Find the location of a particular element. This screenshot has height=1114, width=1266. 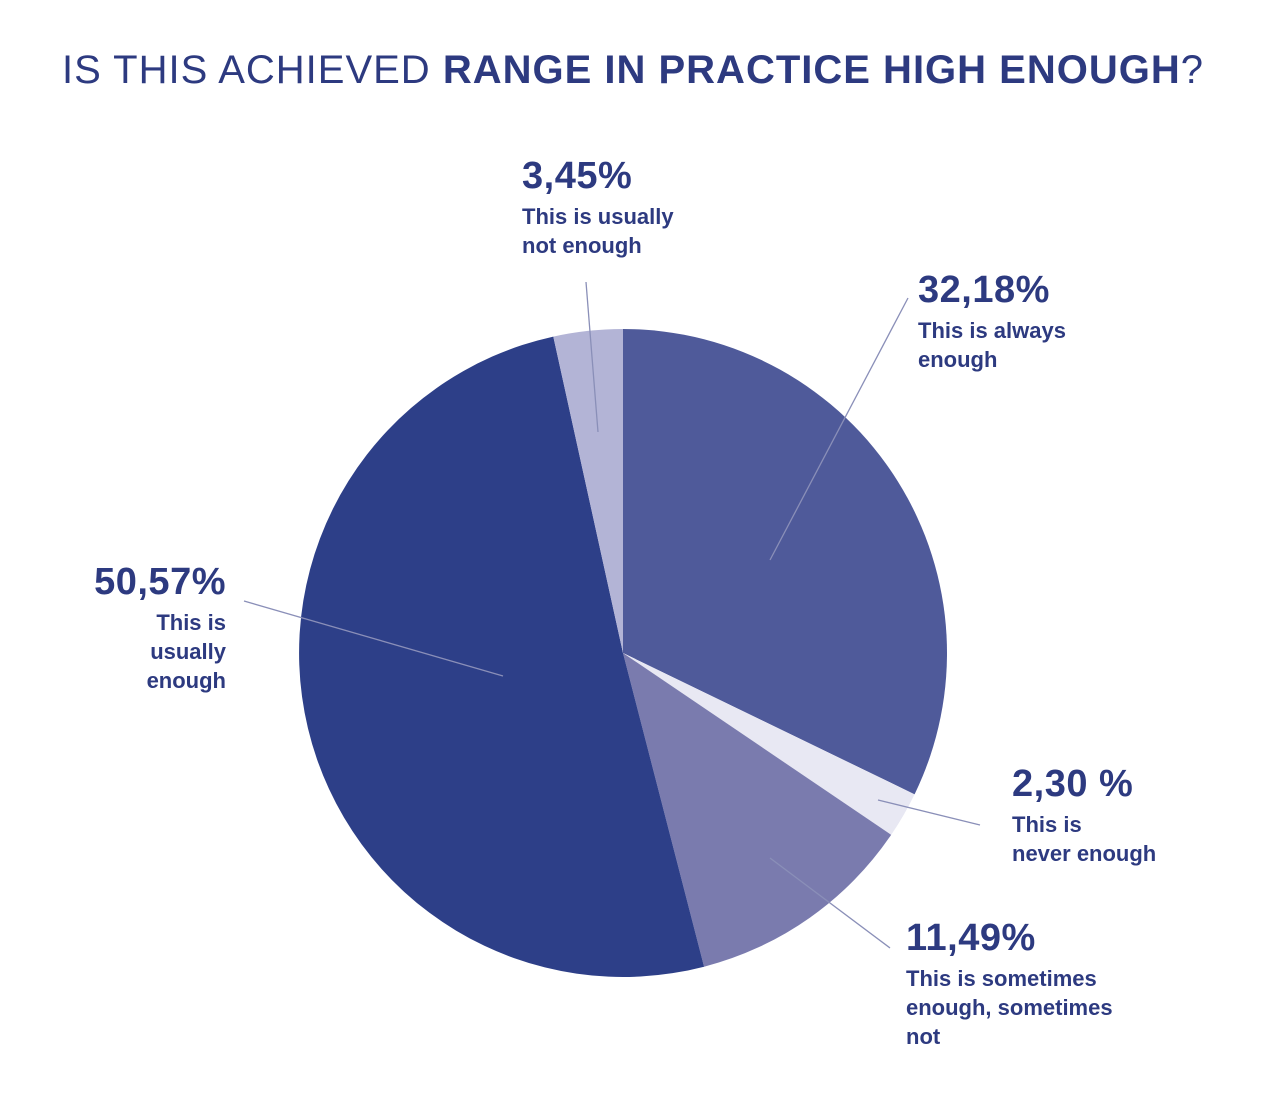

label-never-pct: 2,30 % is located at coordinates (1073, 784).